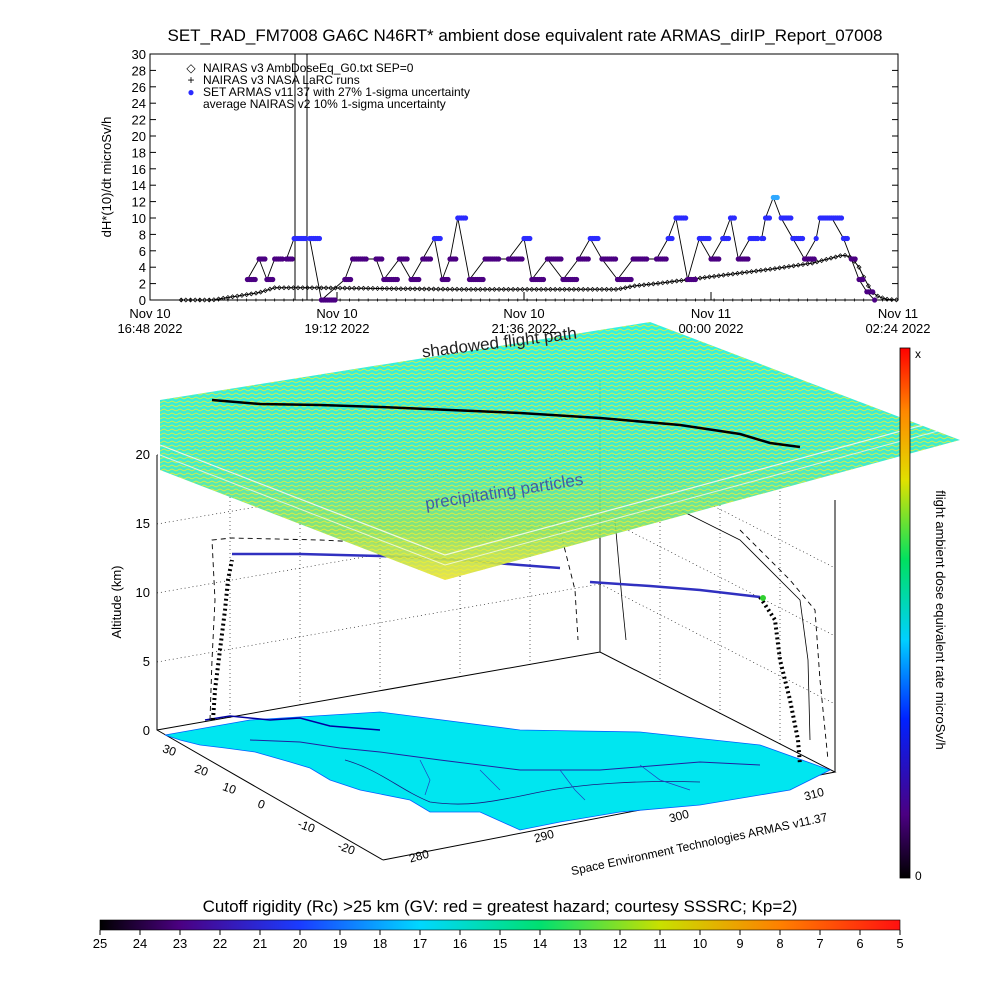 The width and height of the screenshot is (1000, 1000). I want to click on lat-tick-10: 10, so click(230, 788).